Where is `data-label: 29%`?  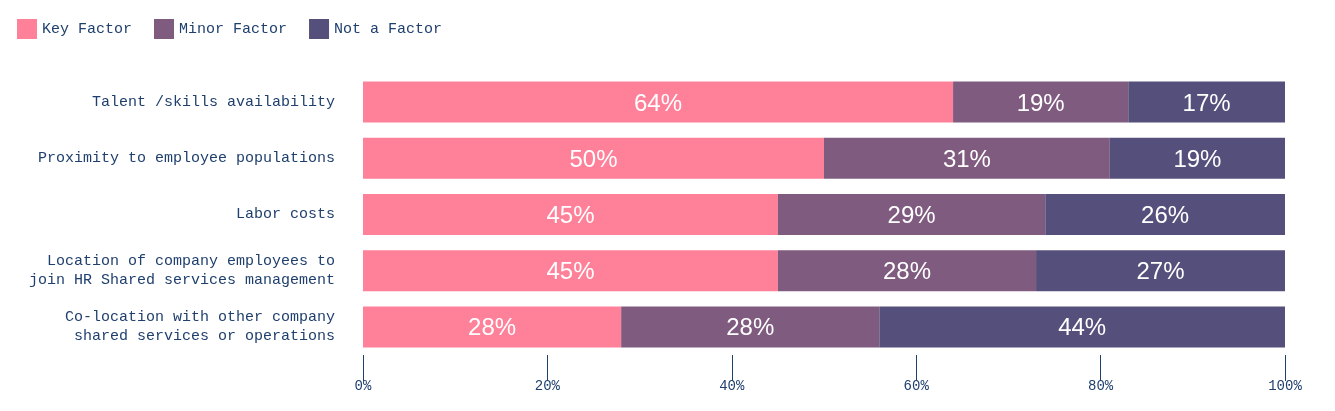 data-label: 29% is located at coordinates (911, 214).